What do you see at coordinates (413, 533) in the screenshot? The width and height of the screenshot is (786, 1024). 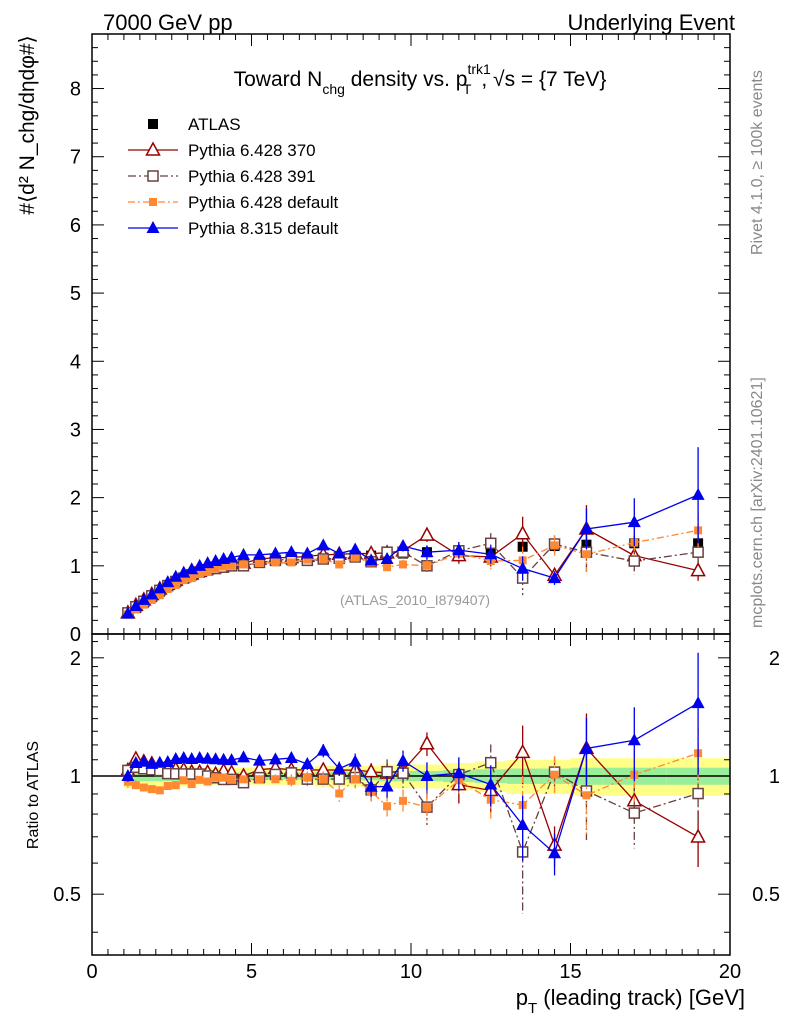 I see `series-pythia-8-315-default` at bounding box center [413, 533].